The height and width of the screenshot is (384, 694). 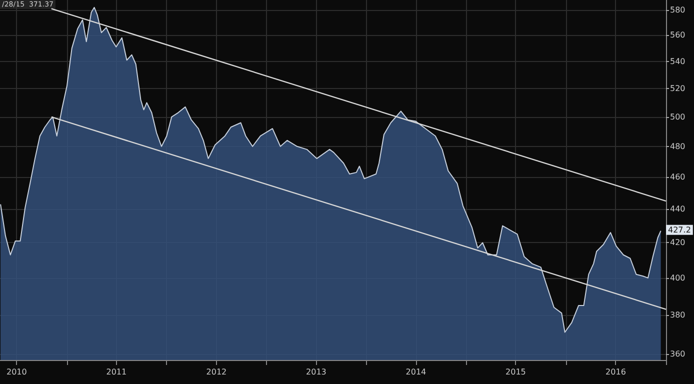 What do you see at coordinates (416, 372) in the screenshot?
I see `x-tick-label: 2014` at bounding box center [416, 372].